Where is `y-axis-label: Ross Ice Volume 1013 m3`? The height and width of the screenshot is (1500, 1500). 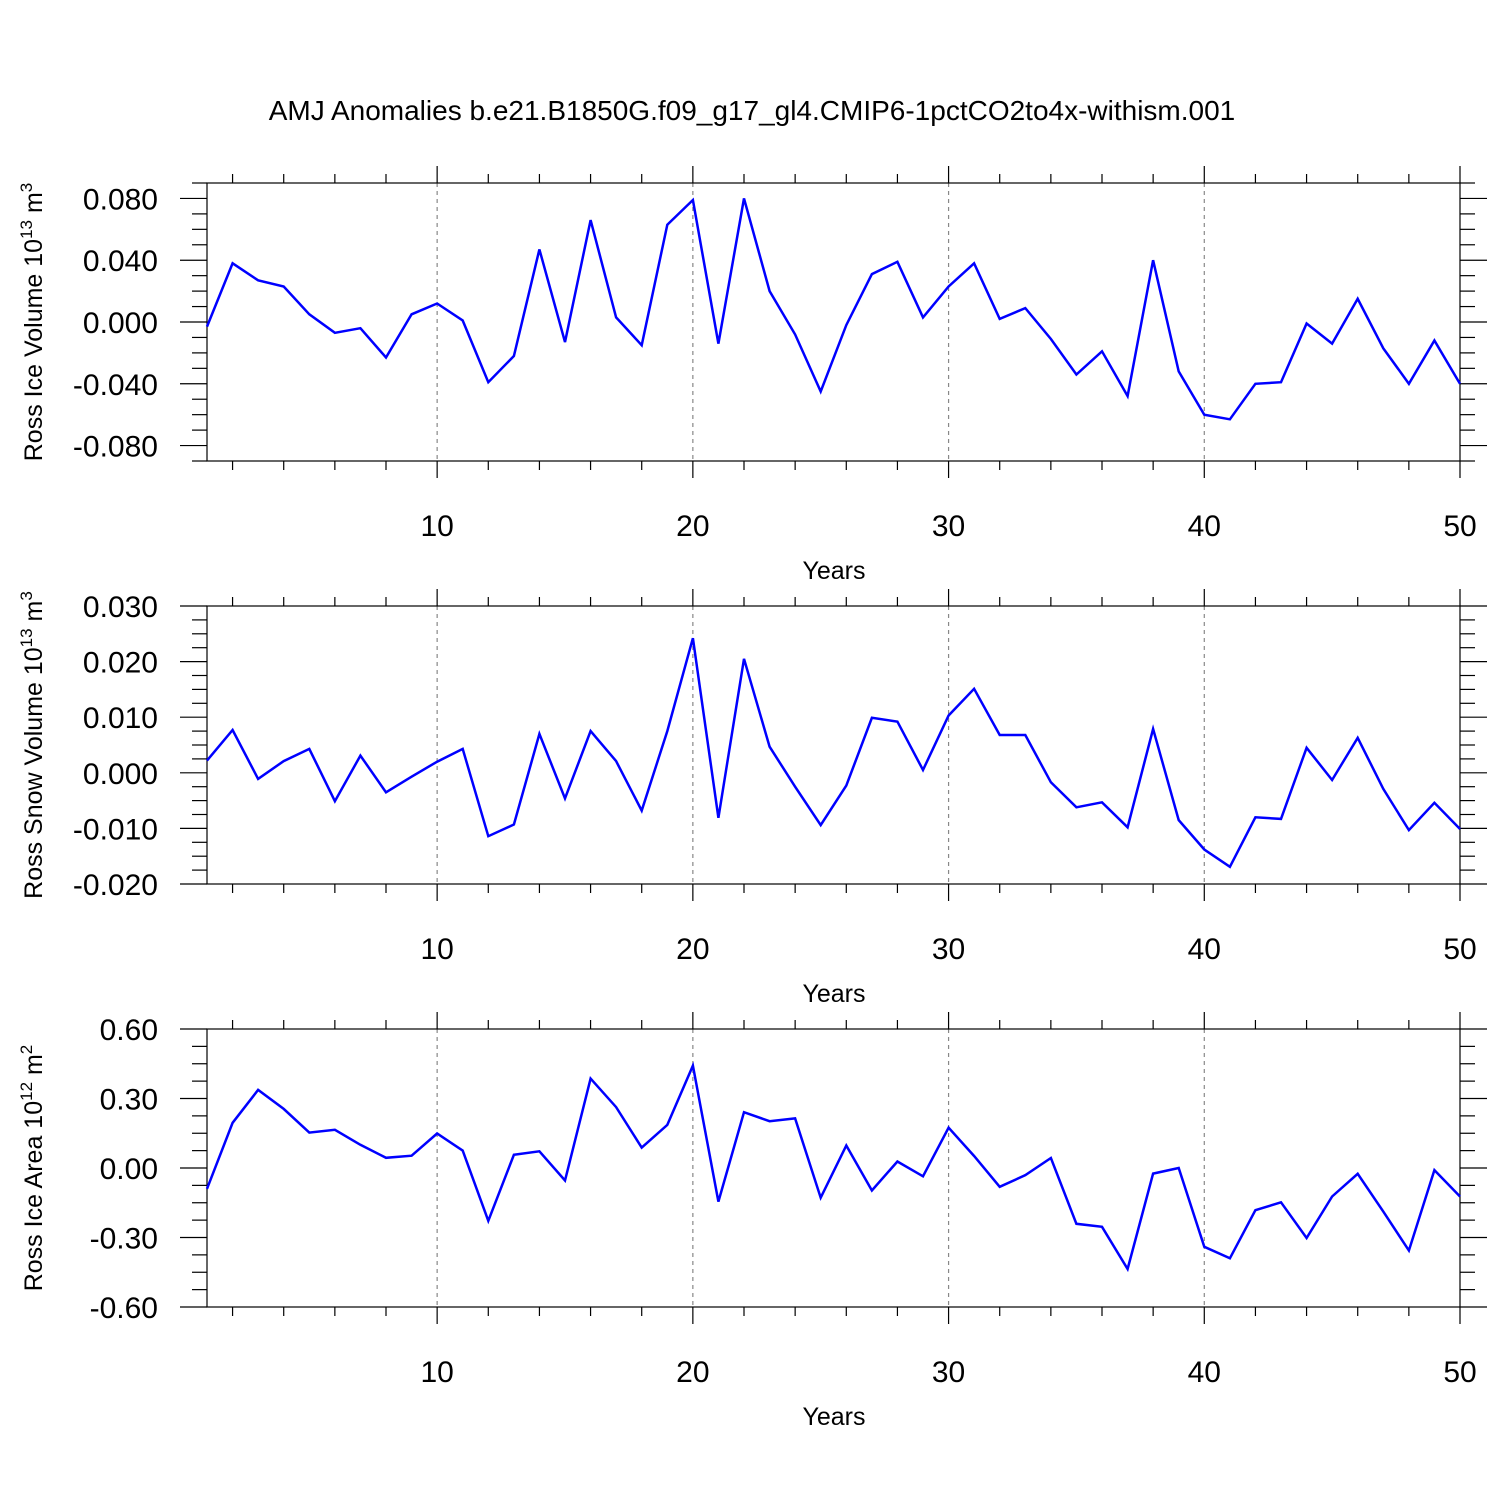
y-axis-label: Ross Ice Volume 1013 m3 is located at coordinates (32, 322).